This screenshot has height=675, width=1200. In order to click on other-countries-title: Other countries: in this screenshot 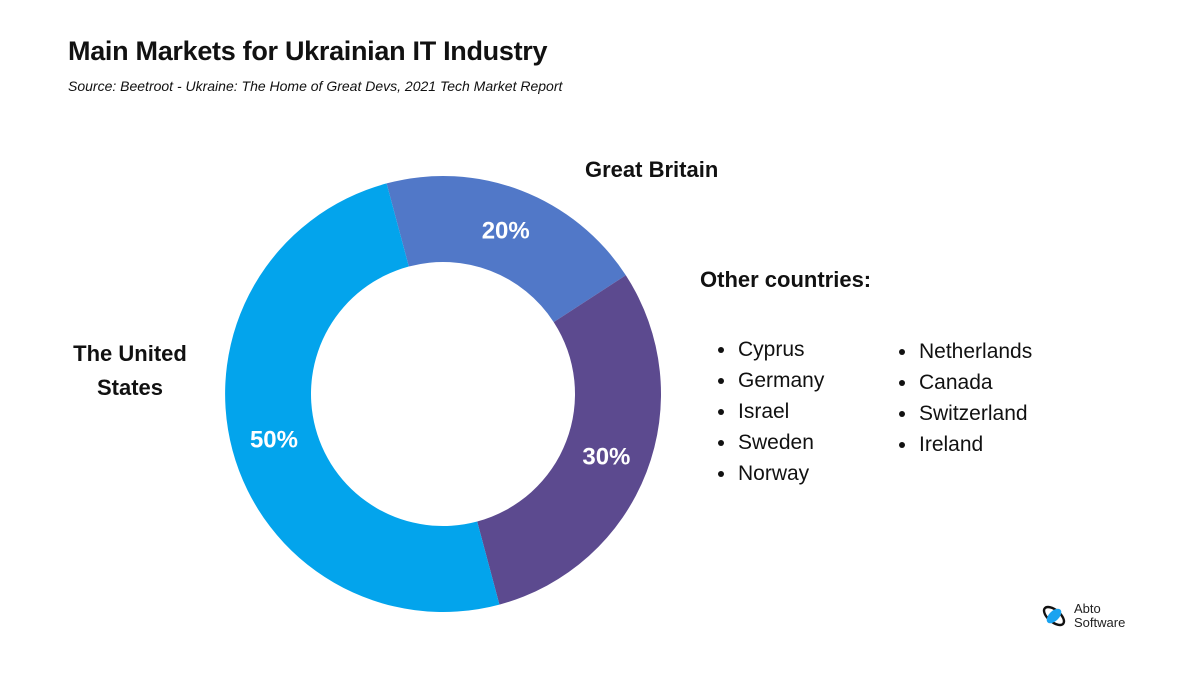, I will do `click(786, 279)`.